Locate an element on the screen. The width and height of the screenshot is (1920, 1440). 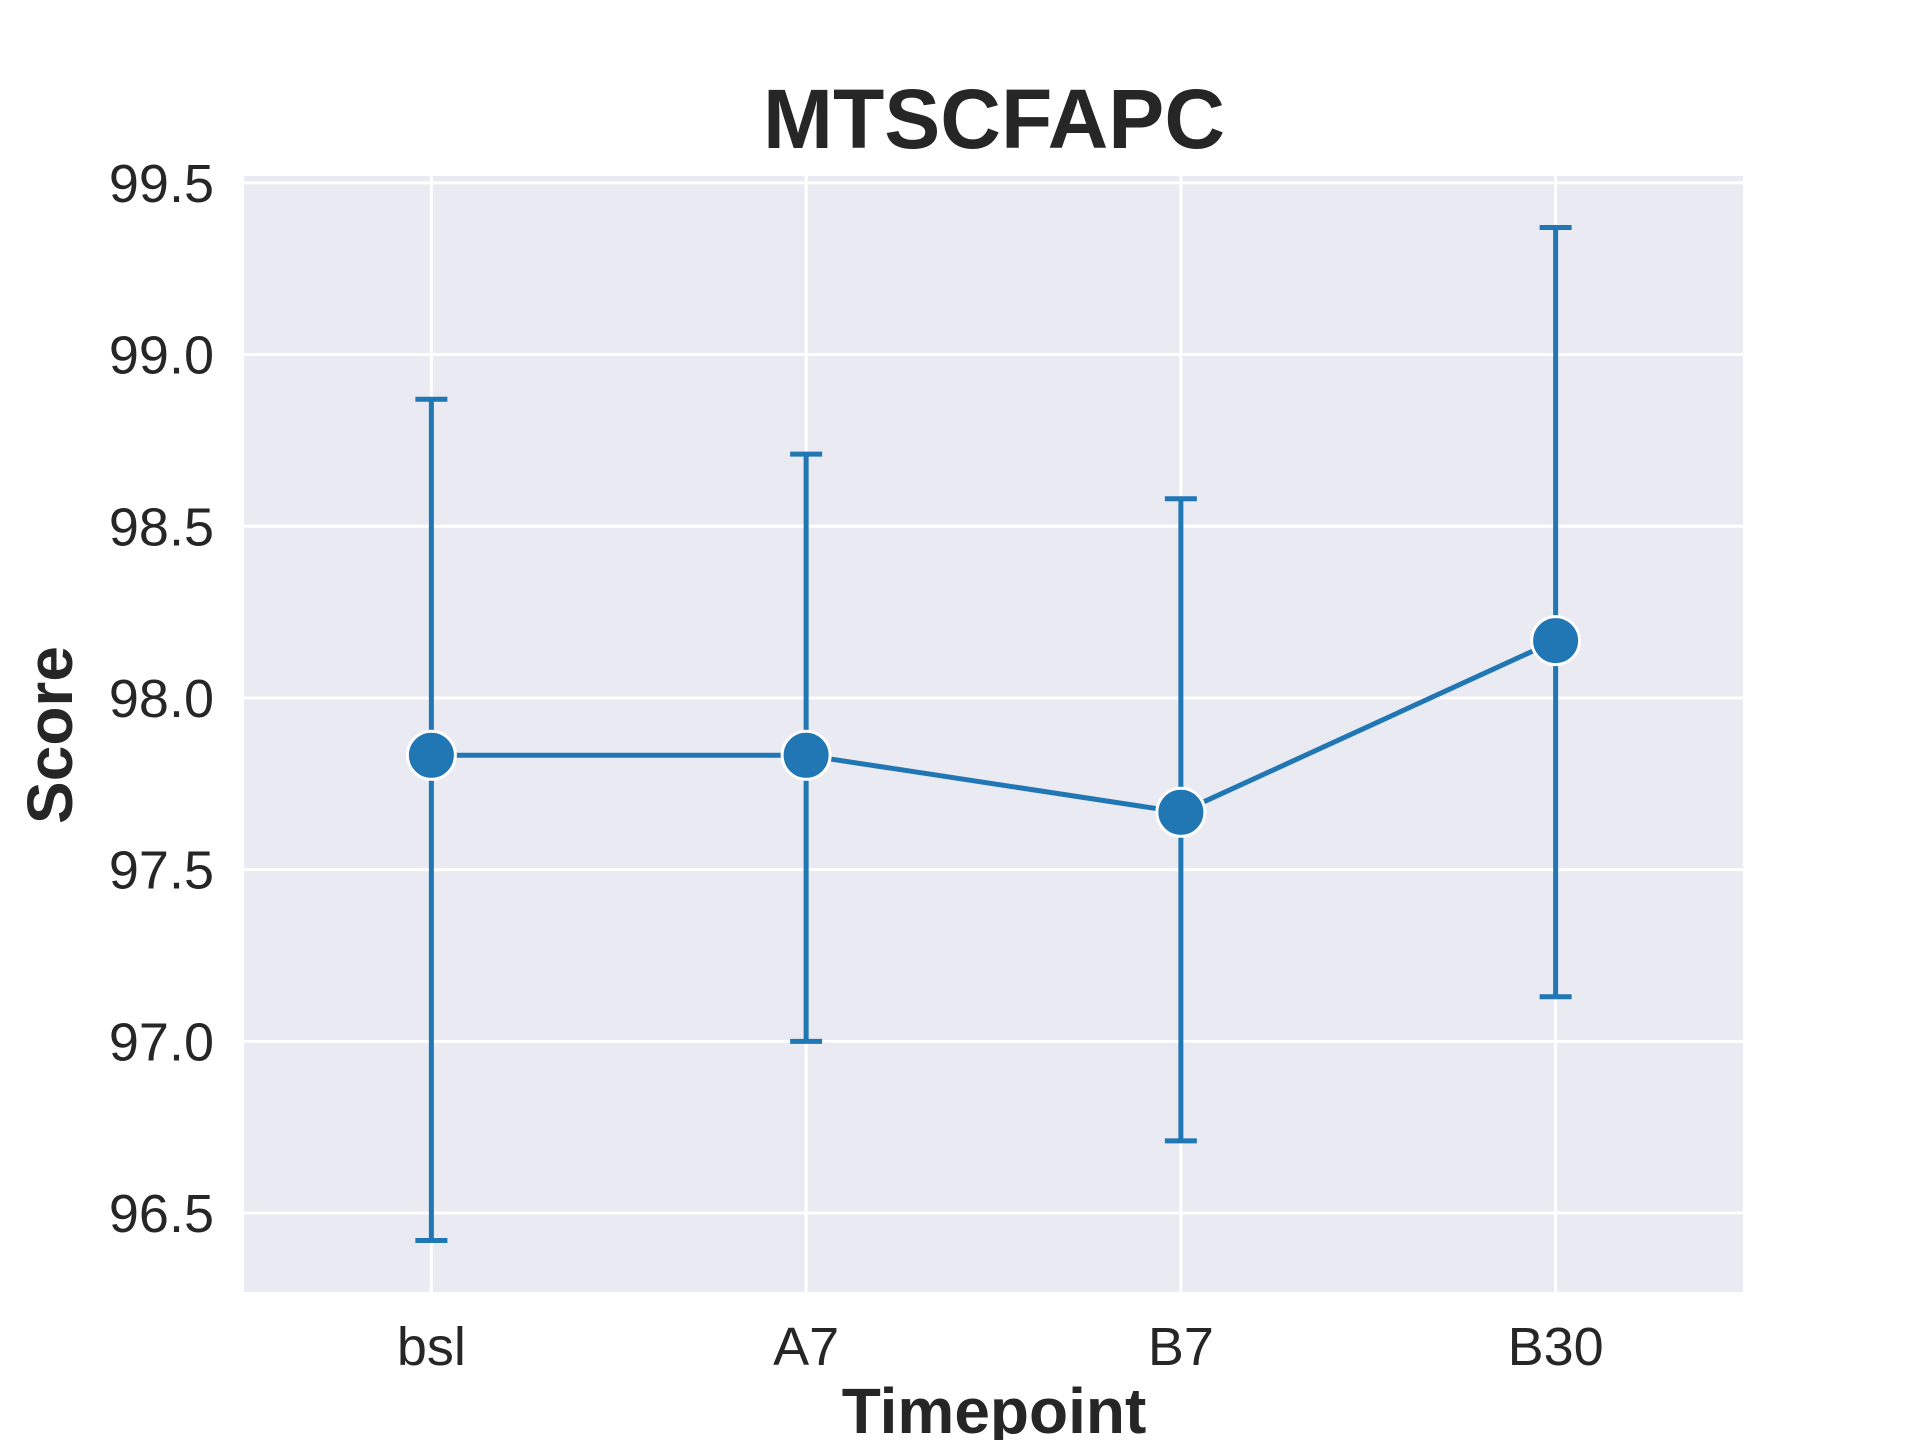
series-line-group is located at coordinates (994, 726).